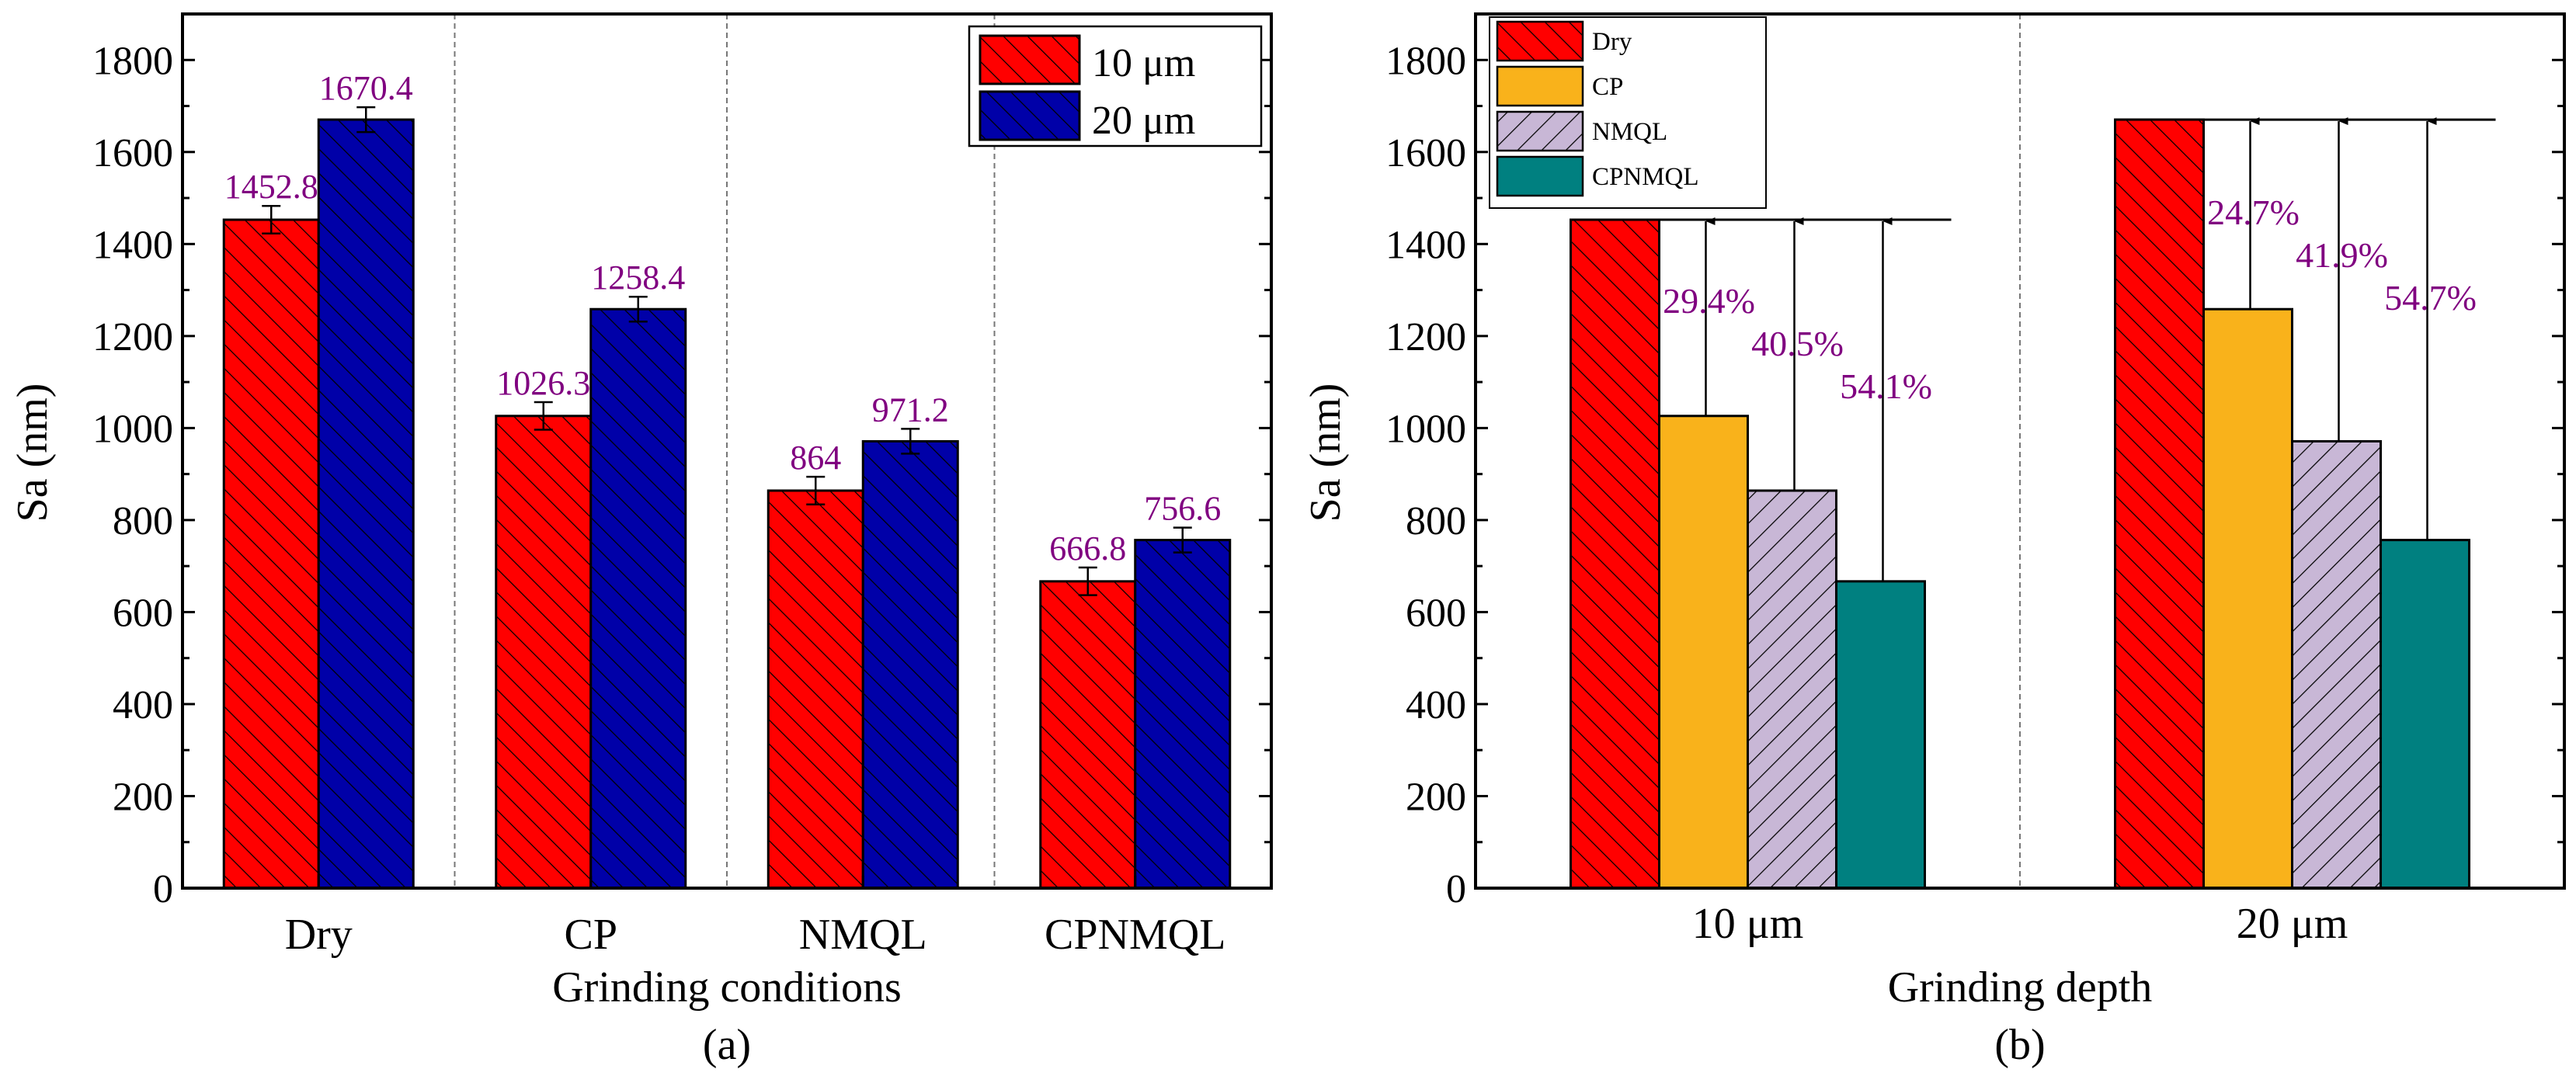 Image resolution: width=2576 pixels, height=1076 pixels. What do you see at coordinates (910, 410) in the screenshot?
I see `data-label: 971.2` at bounding box center [910, 410].